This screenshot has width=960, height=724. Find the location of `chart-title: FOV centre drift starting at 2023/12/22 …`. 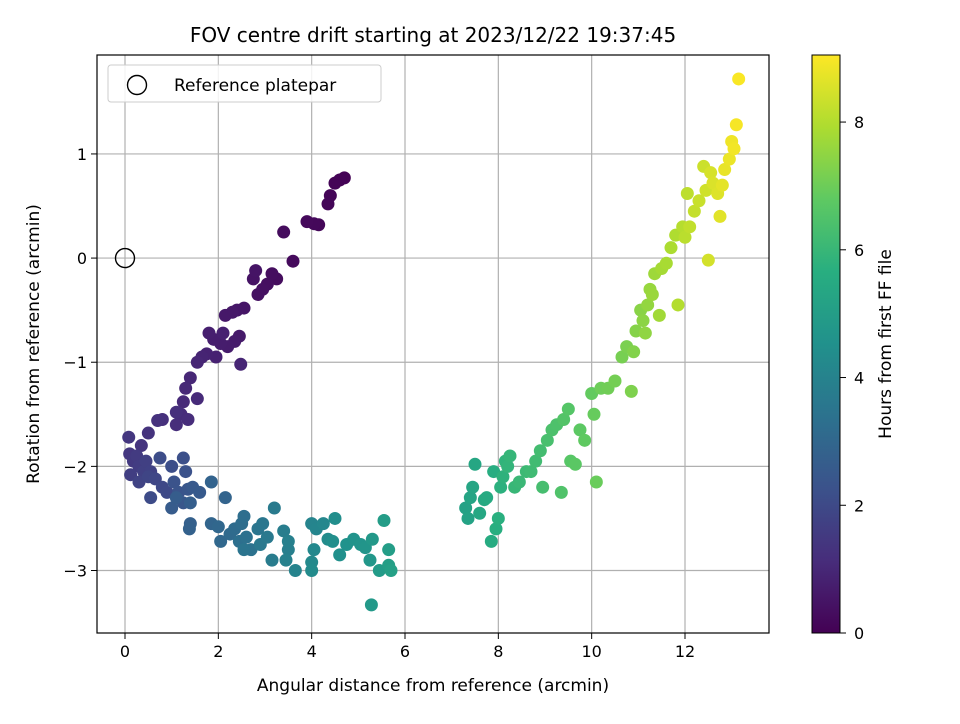

chart-title: FOV centre drift starting at 2023/12/22 … is located at coordinates (433, 35).